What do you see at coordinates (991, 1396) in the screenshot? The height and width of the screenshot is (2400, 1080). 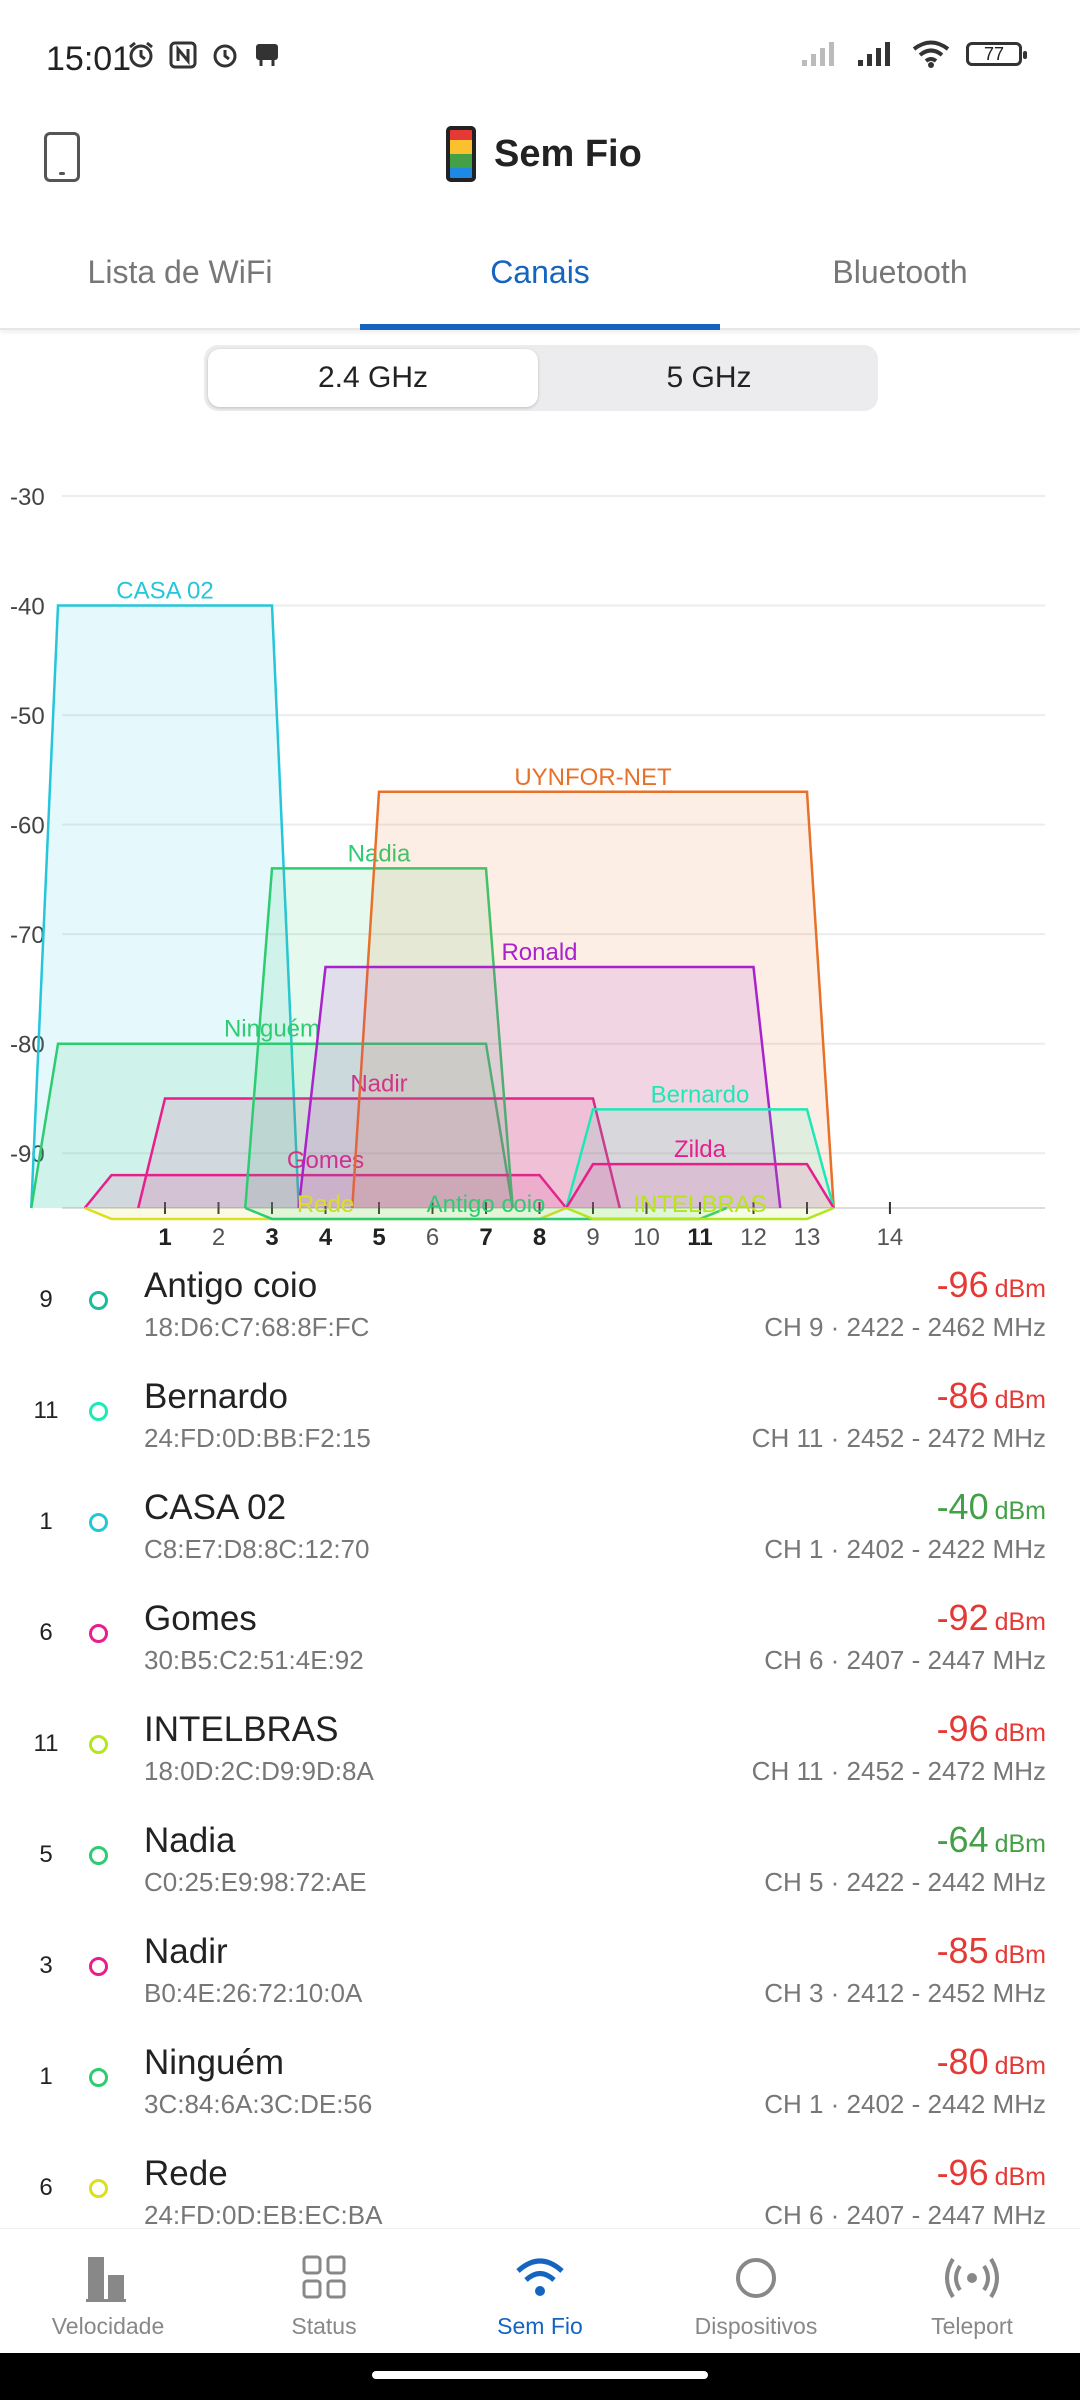 I see `signal-strength: -86 dBm` at bounding box center [991, 1396].